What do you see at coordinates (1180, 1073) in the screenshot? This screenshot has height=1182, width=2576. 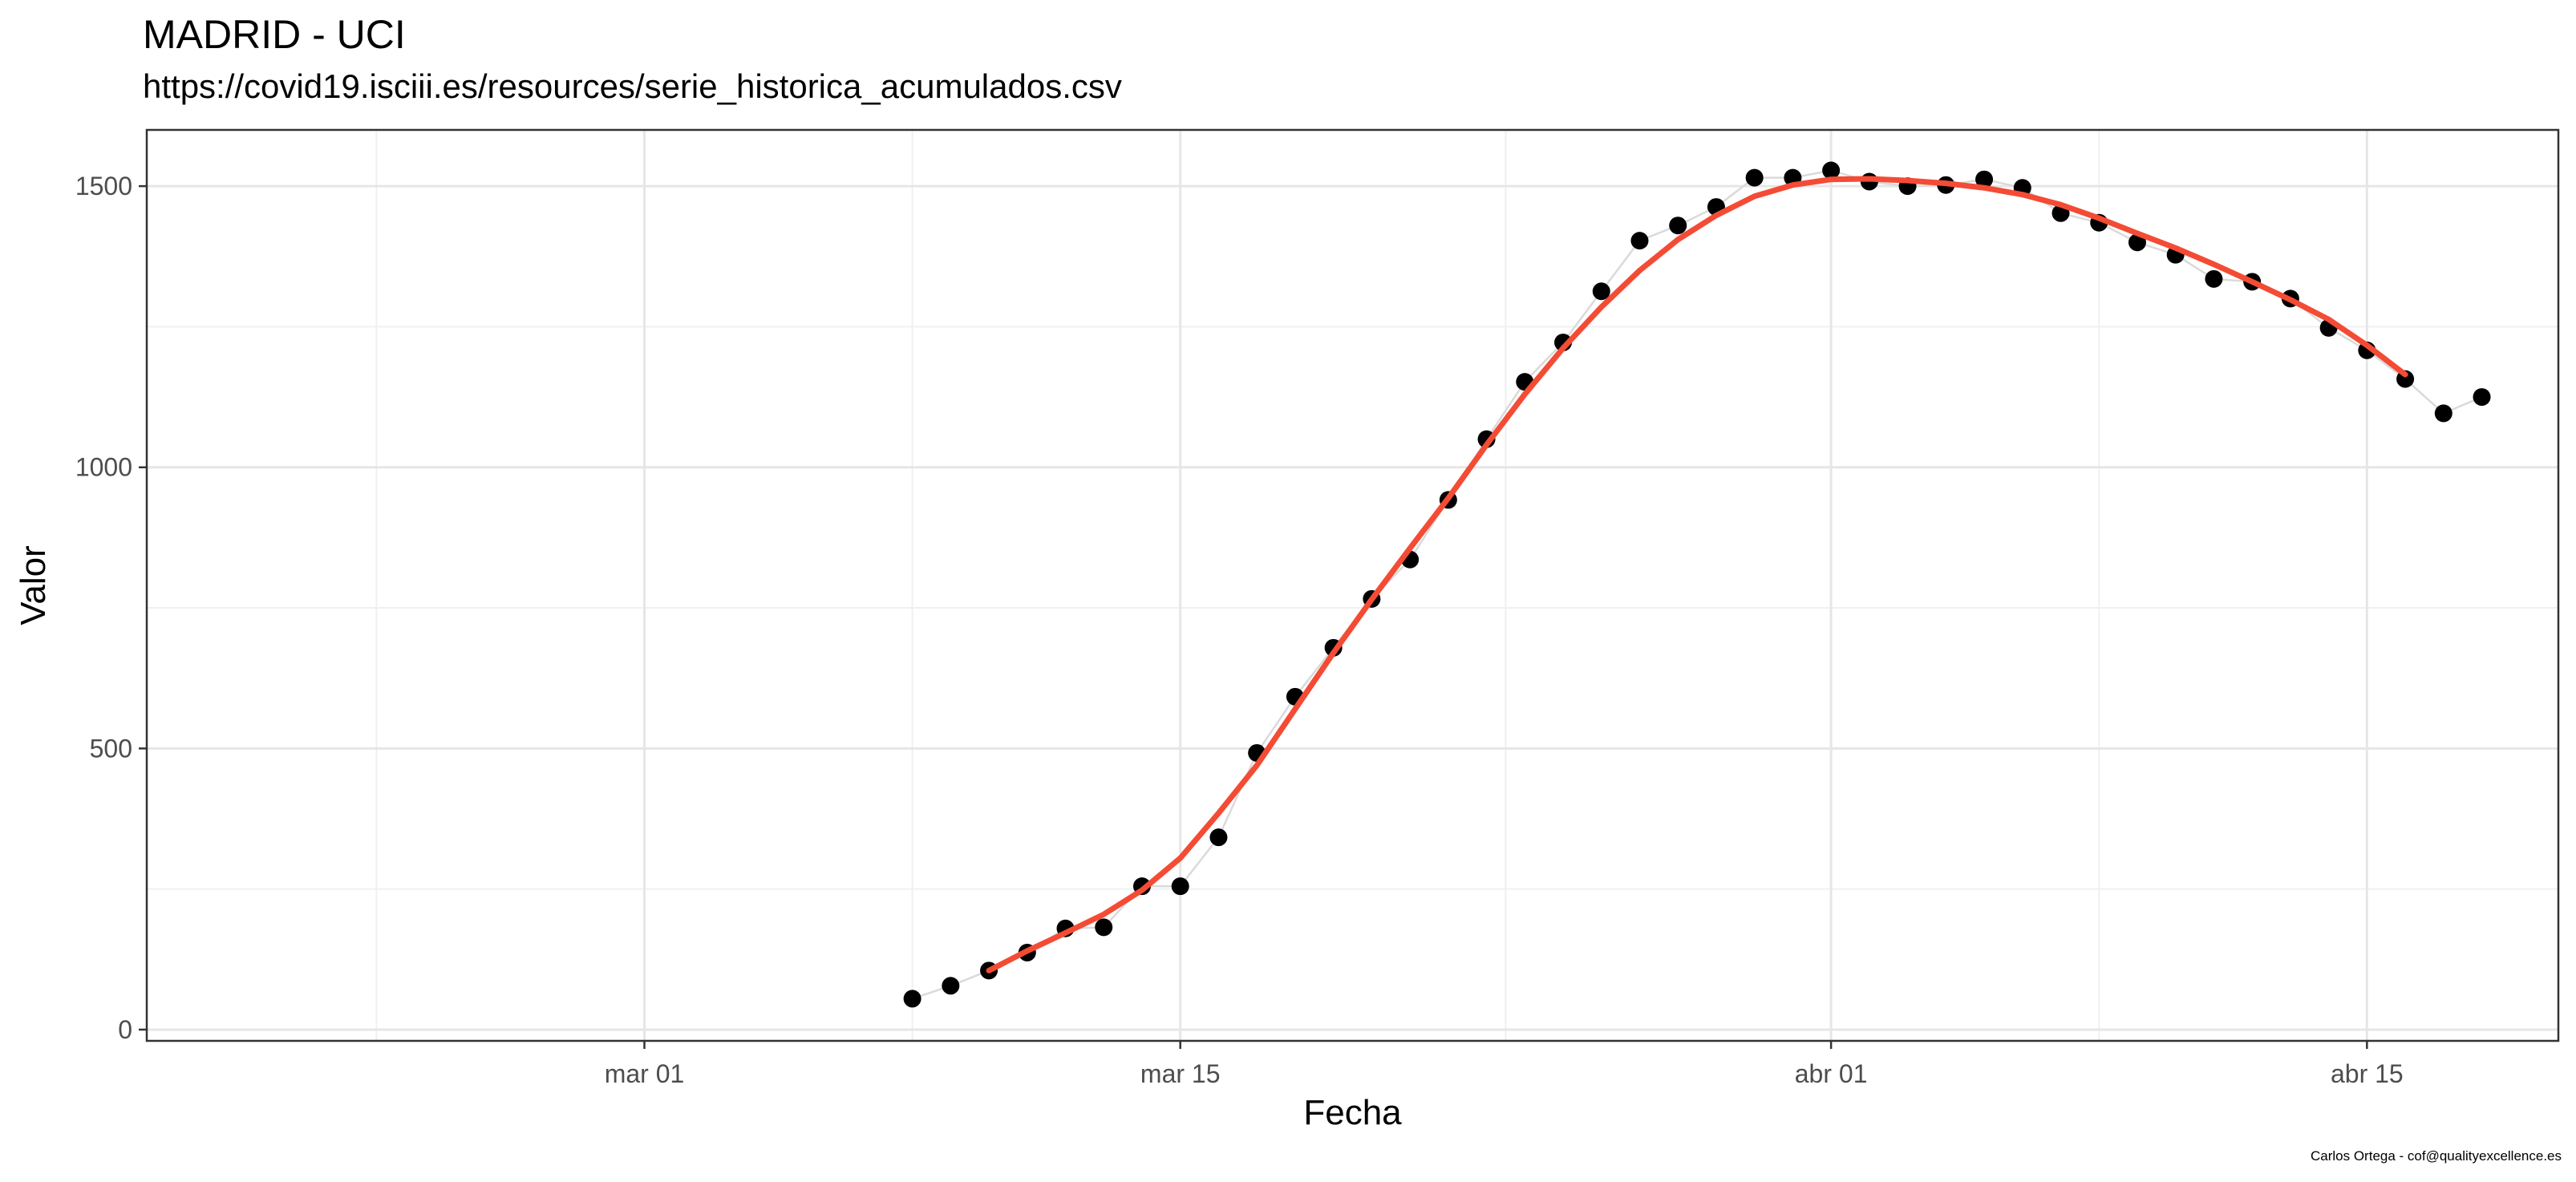 I see `x-tick-label: mar 15` at bounding box center [1180, 1073].